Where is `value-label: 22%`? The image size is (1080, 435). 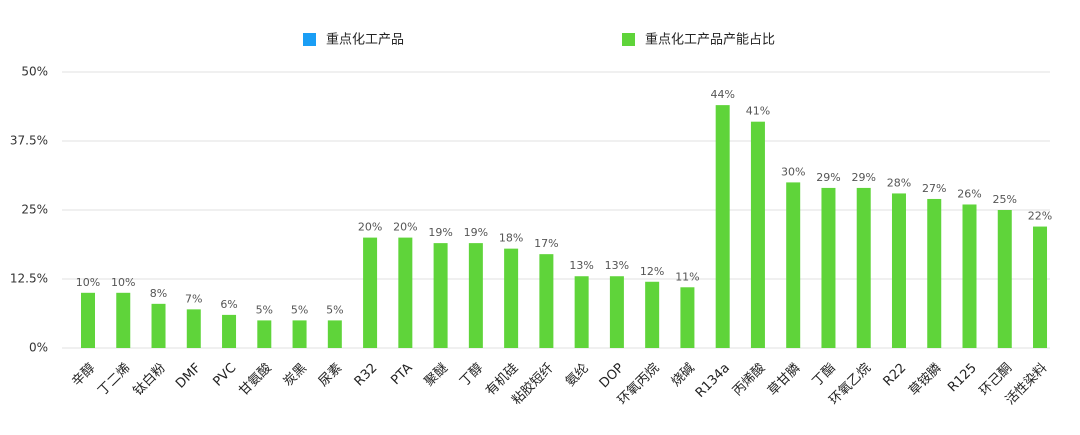
value-label: 22% is located at coordinates (1040, 216).